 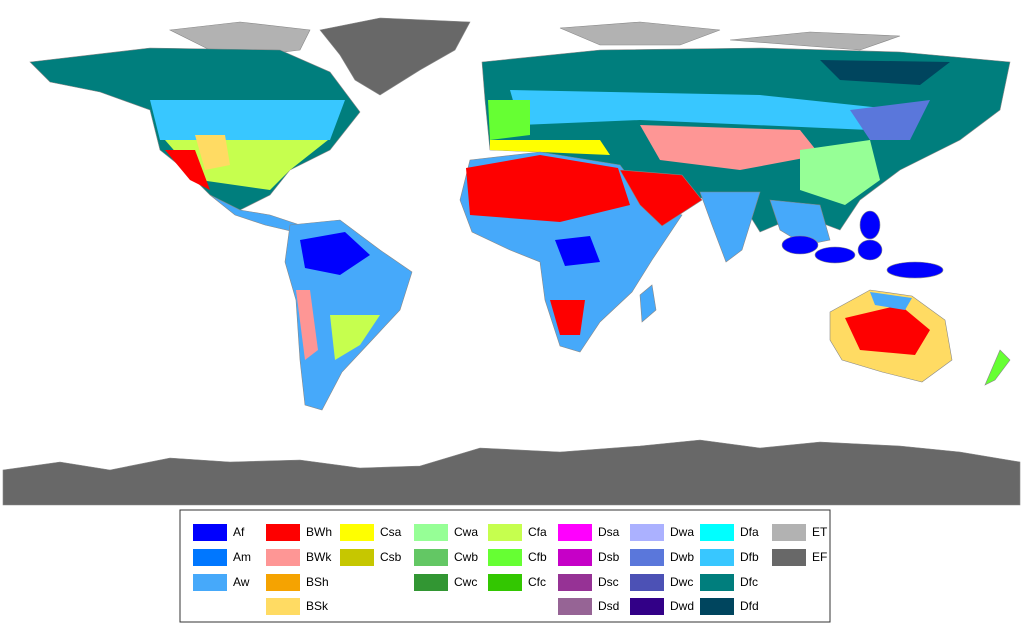 I want to click on legend-label: Dwd, so click(x=682, y=606).